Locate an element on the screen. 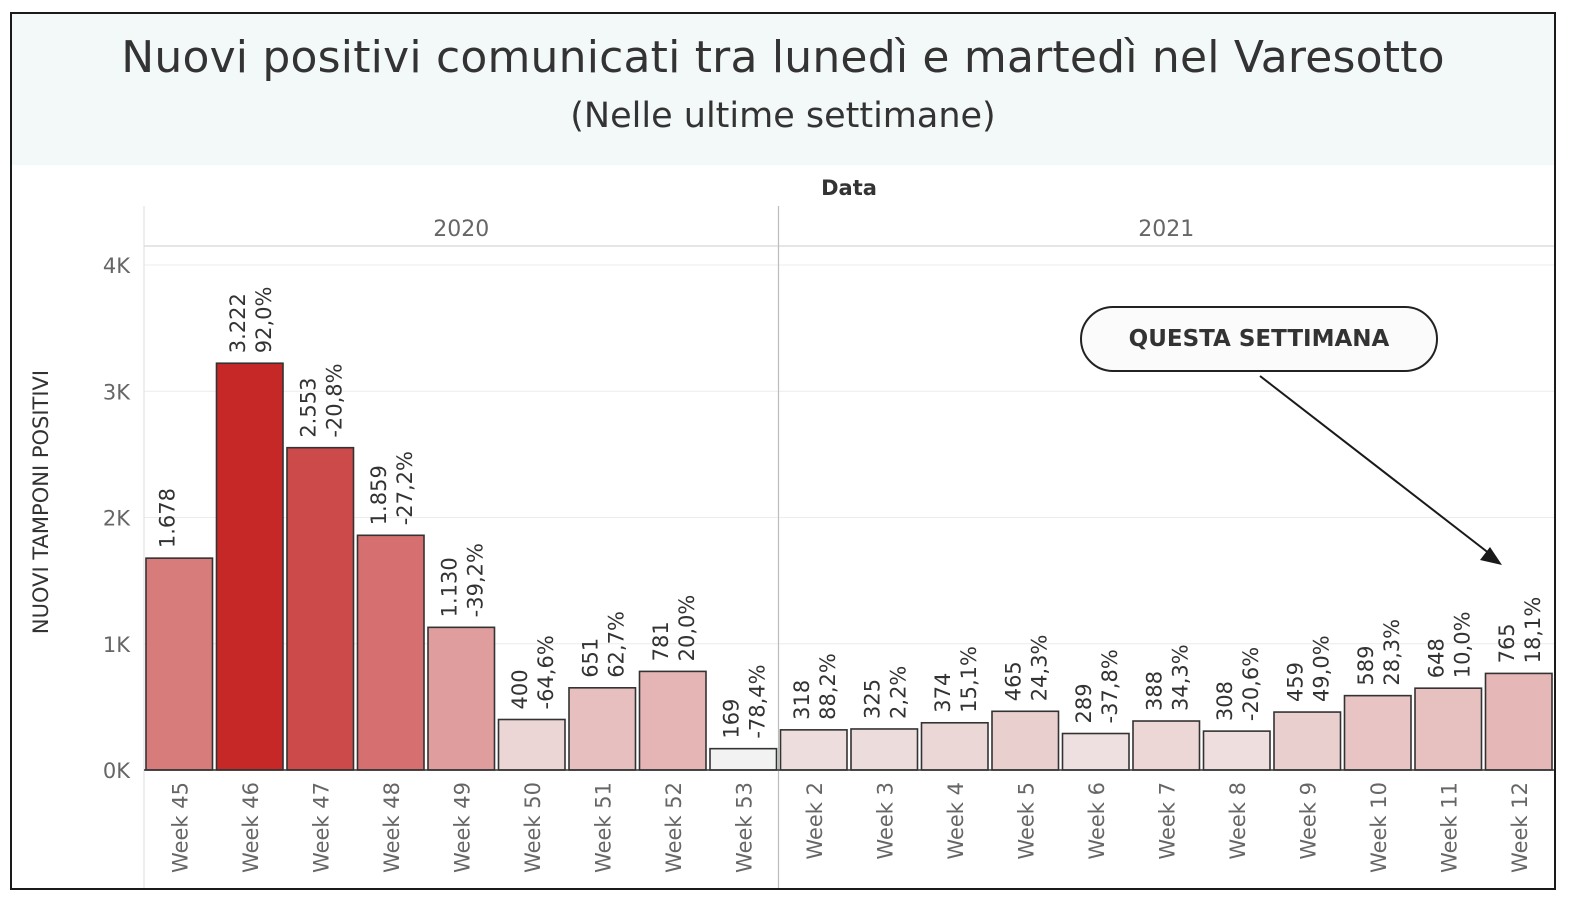  x-tick-label: Week 46 is located at coordinates (251, 827).